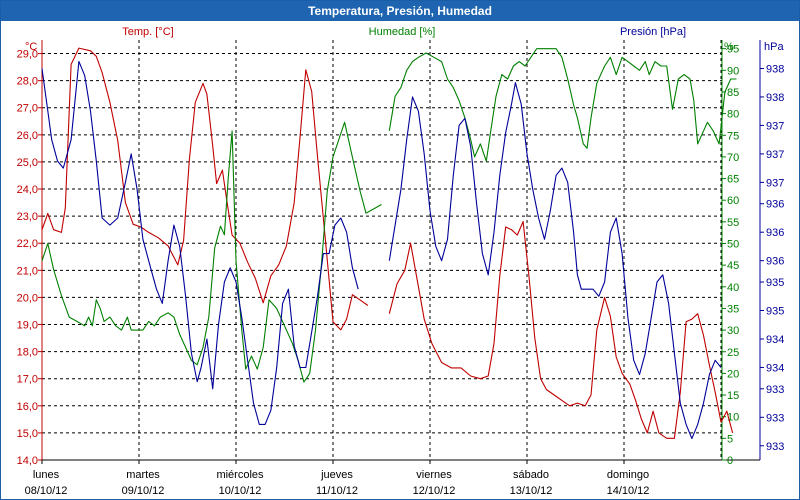  Describe the element at coordinates (733, 93) in the screenshot. I see `hum-tick-label: 85` at that location.